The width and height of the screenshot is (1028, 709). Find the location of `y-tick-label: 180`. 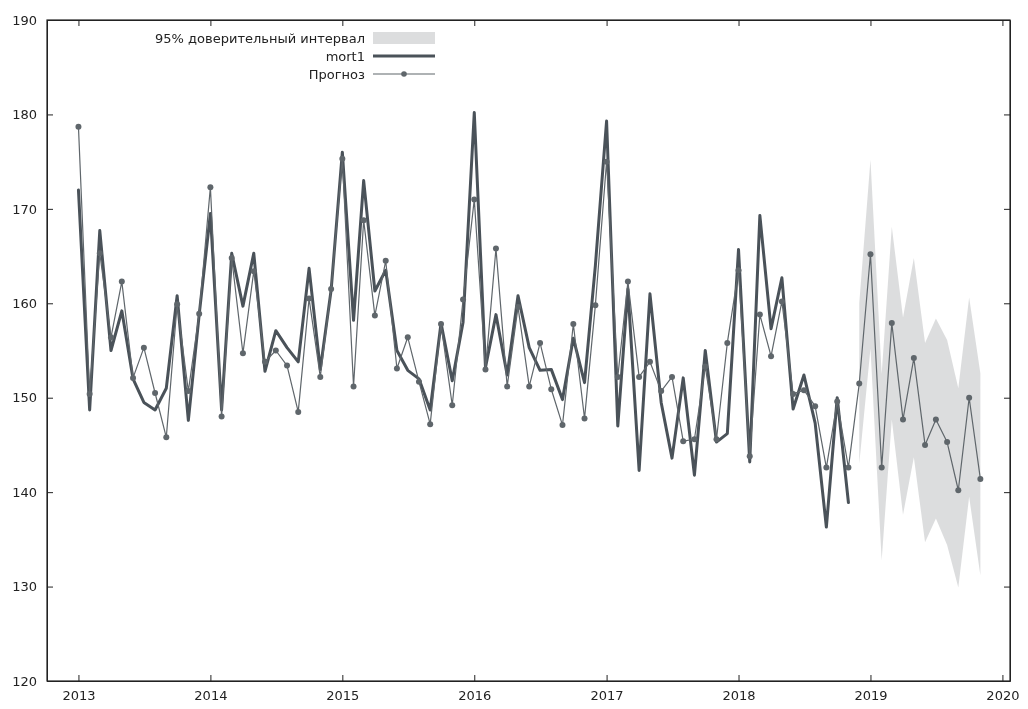

y-tick-label: 180 is located at coordinates (24, 115).